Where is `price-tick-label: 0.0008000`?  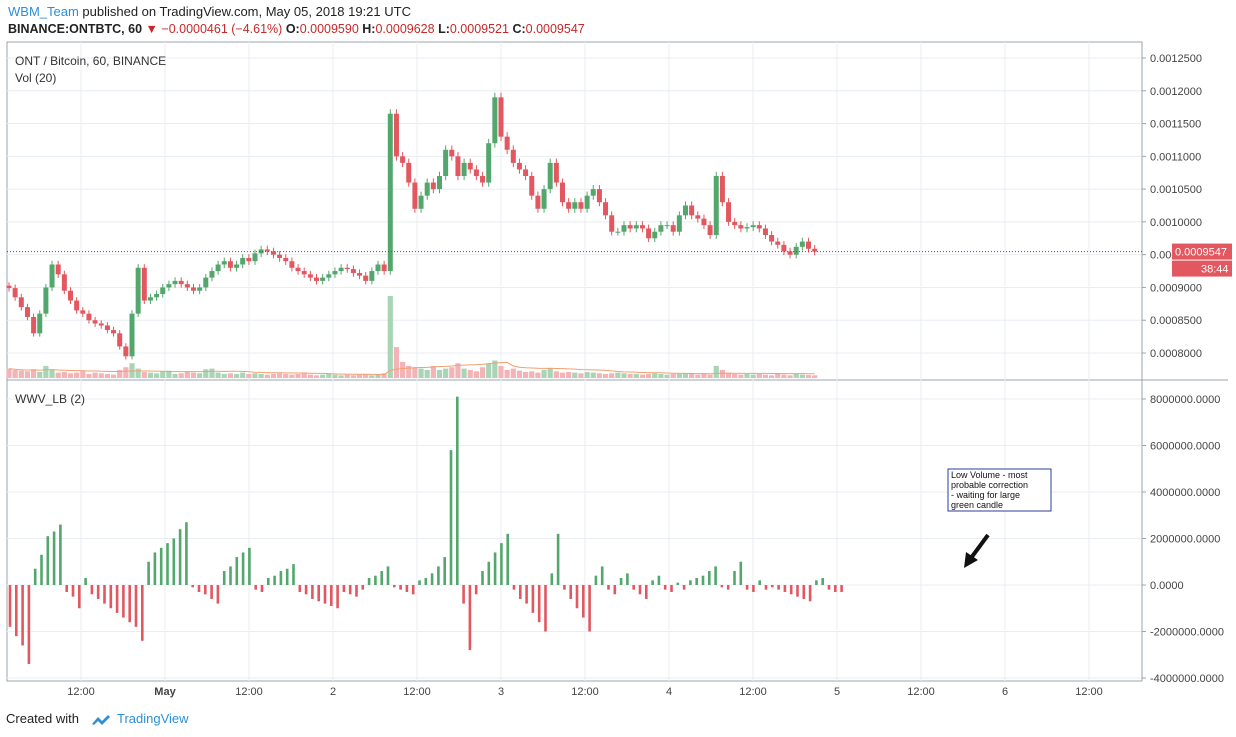
price-tick-label: 0.0008000 is located at coordinates (1176, 354).